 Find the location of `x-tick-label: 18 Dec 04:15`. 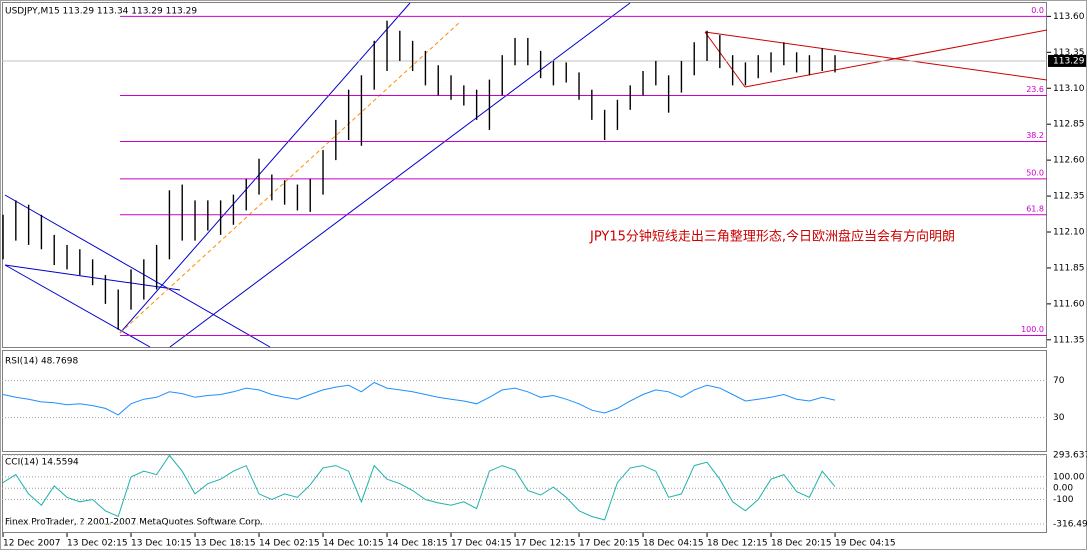

x-tick-label: 18 Dec 04:15 is located at coordinates (673, 544).